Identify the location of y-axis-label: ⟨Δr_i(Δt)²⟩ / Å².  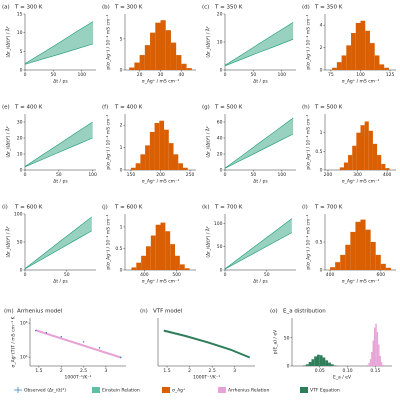
(8, 242).